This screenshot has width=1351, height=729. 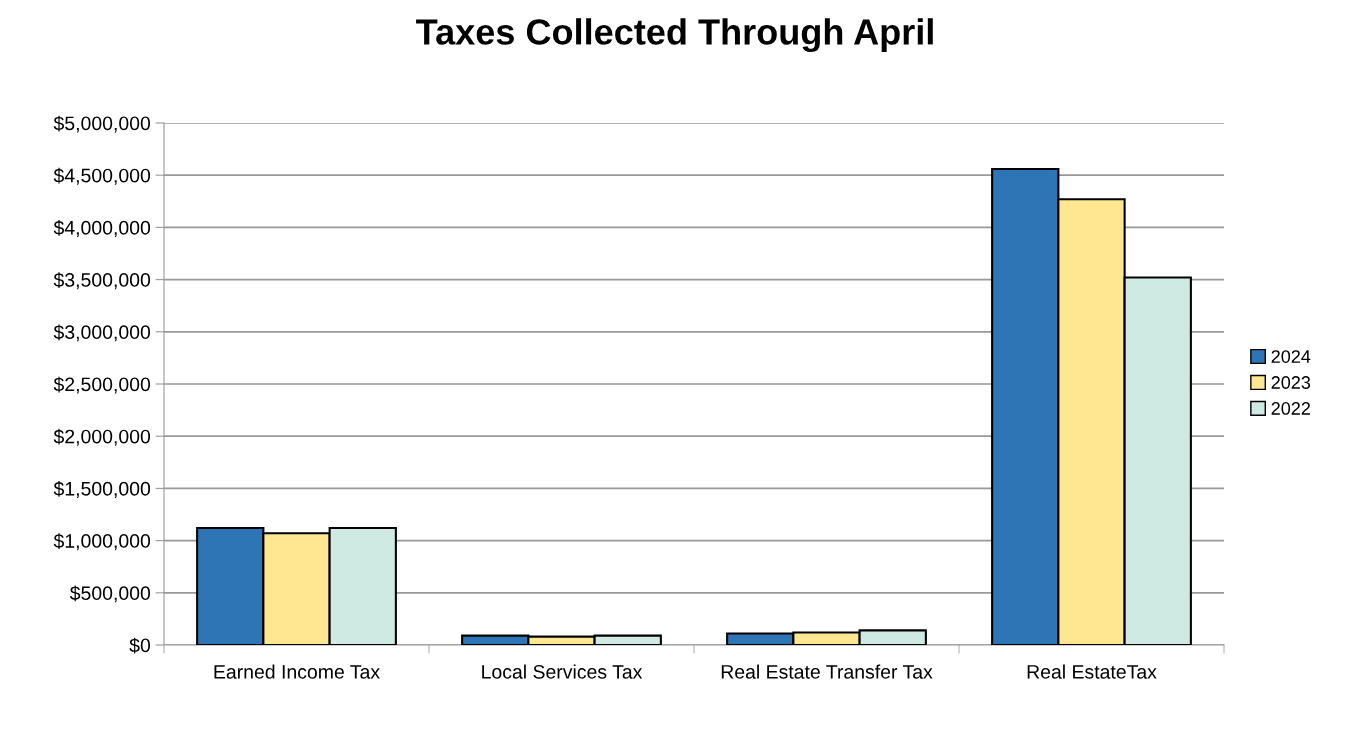 I want to click on y-tick-label: $2,500,000, so click(x=102, y=385).